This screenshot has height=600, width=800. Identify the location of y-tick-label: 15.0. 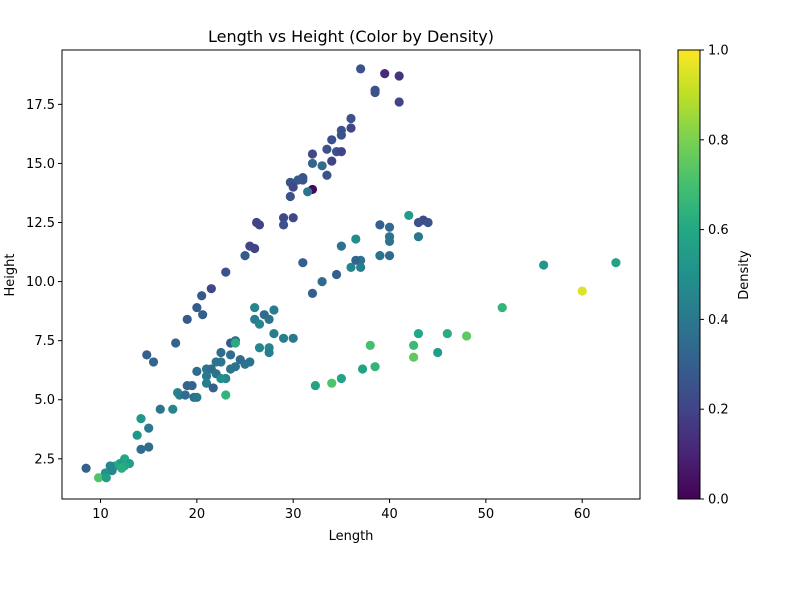
(40, 164).